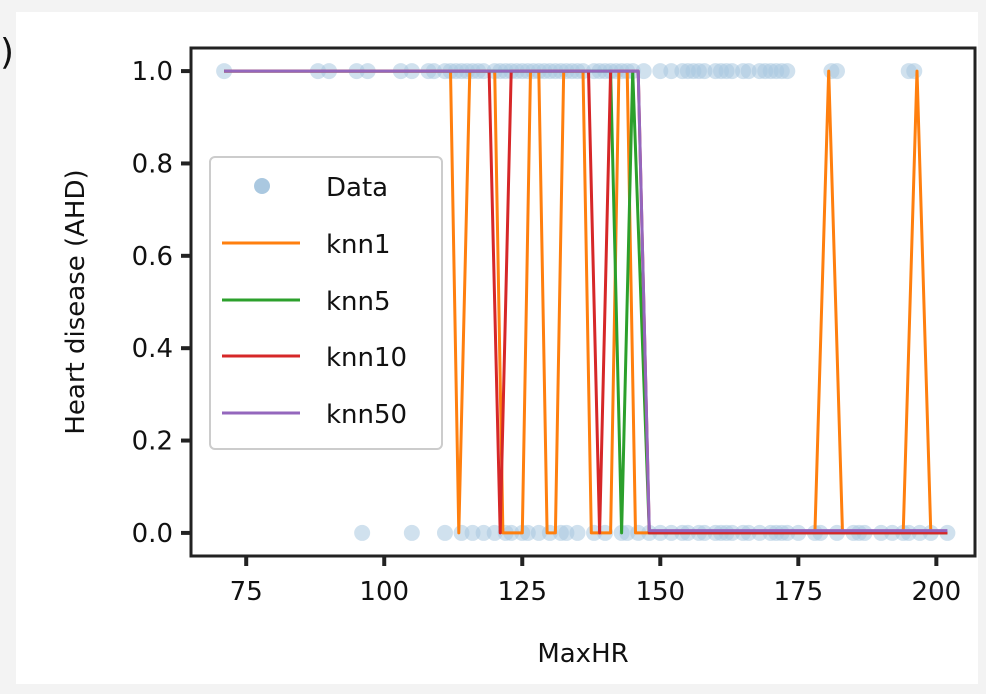 The height and width of the screenshot is (694, 986). What do you see at coordinates (76, 301) in the screenshot?
I see `y-axis-label: Heart disease (AHD)` at bounding box center [76, 301].